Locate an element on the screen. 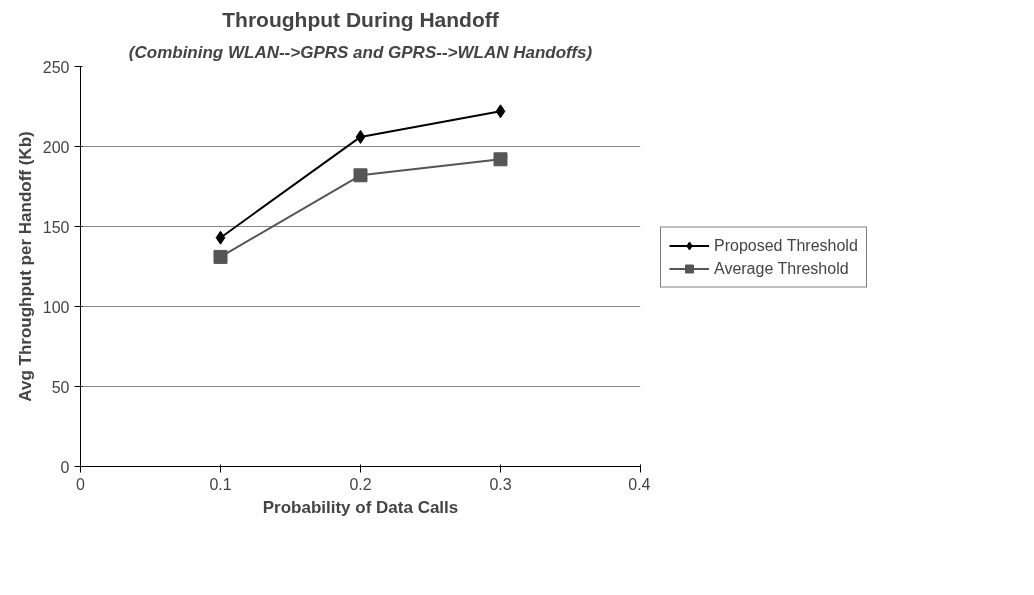 Image resolution: width=1034 pixels, height=595 pixels. chart-subtitle: (Combining WLAN-->GPRS and GPRS-->WLAN Handoffs) is located at coordinates (360, 52).